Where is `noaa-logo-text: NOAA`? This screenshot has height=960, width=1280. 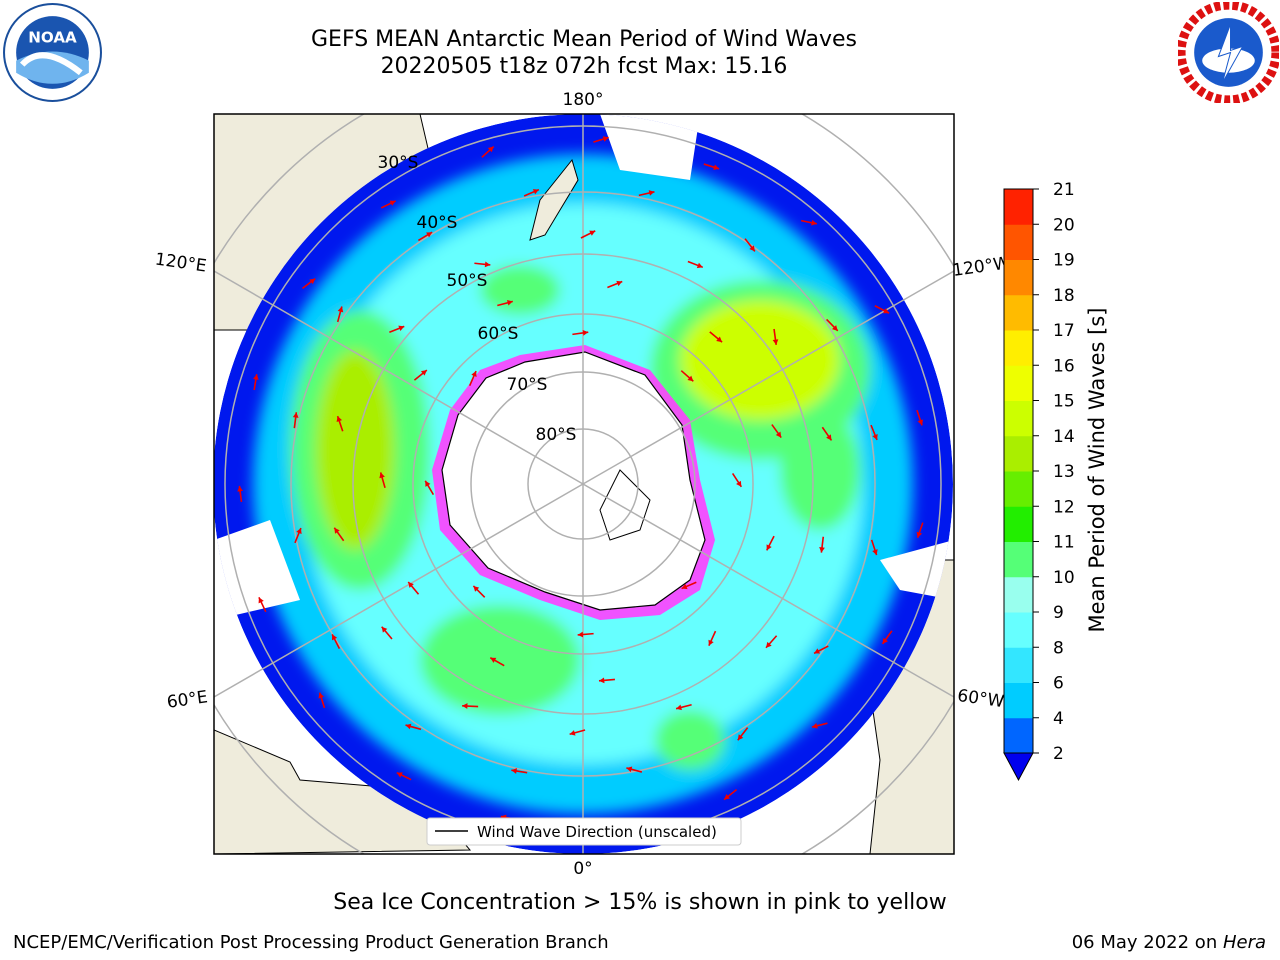
noaa-logo-text: NOAA is located at coordinates (52, 37).